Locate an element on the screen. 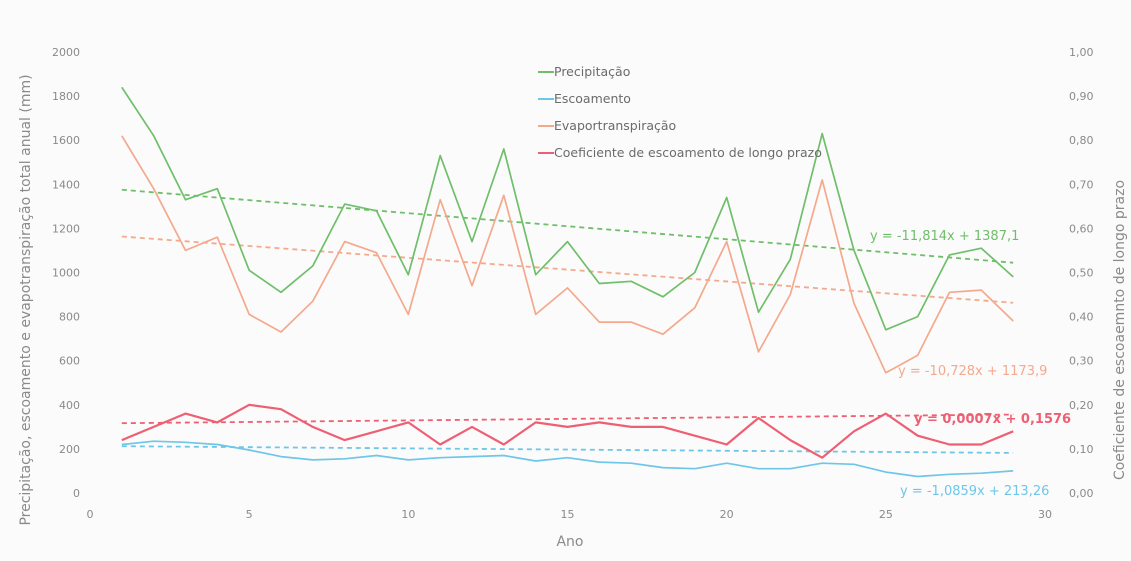 The height and width of the screenshot is (561, 1131). x-tick-label: 20 is located at coordinates (727, 514).